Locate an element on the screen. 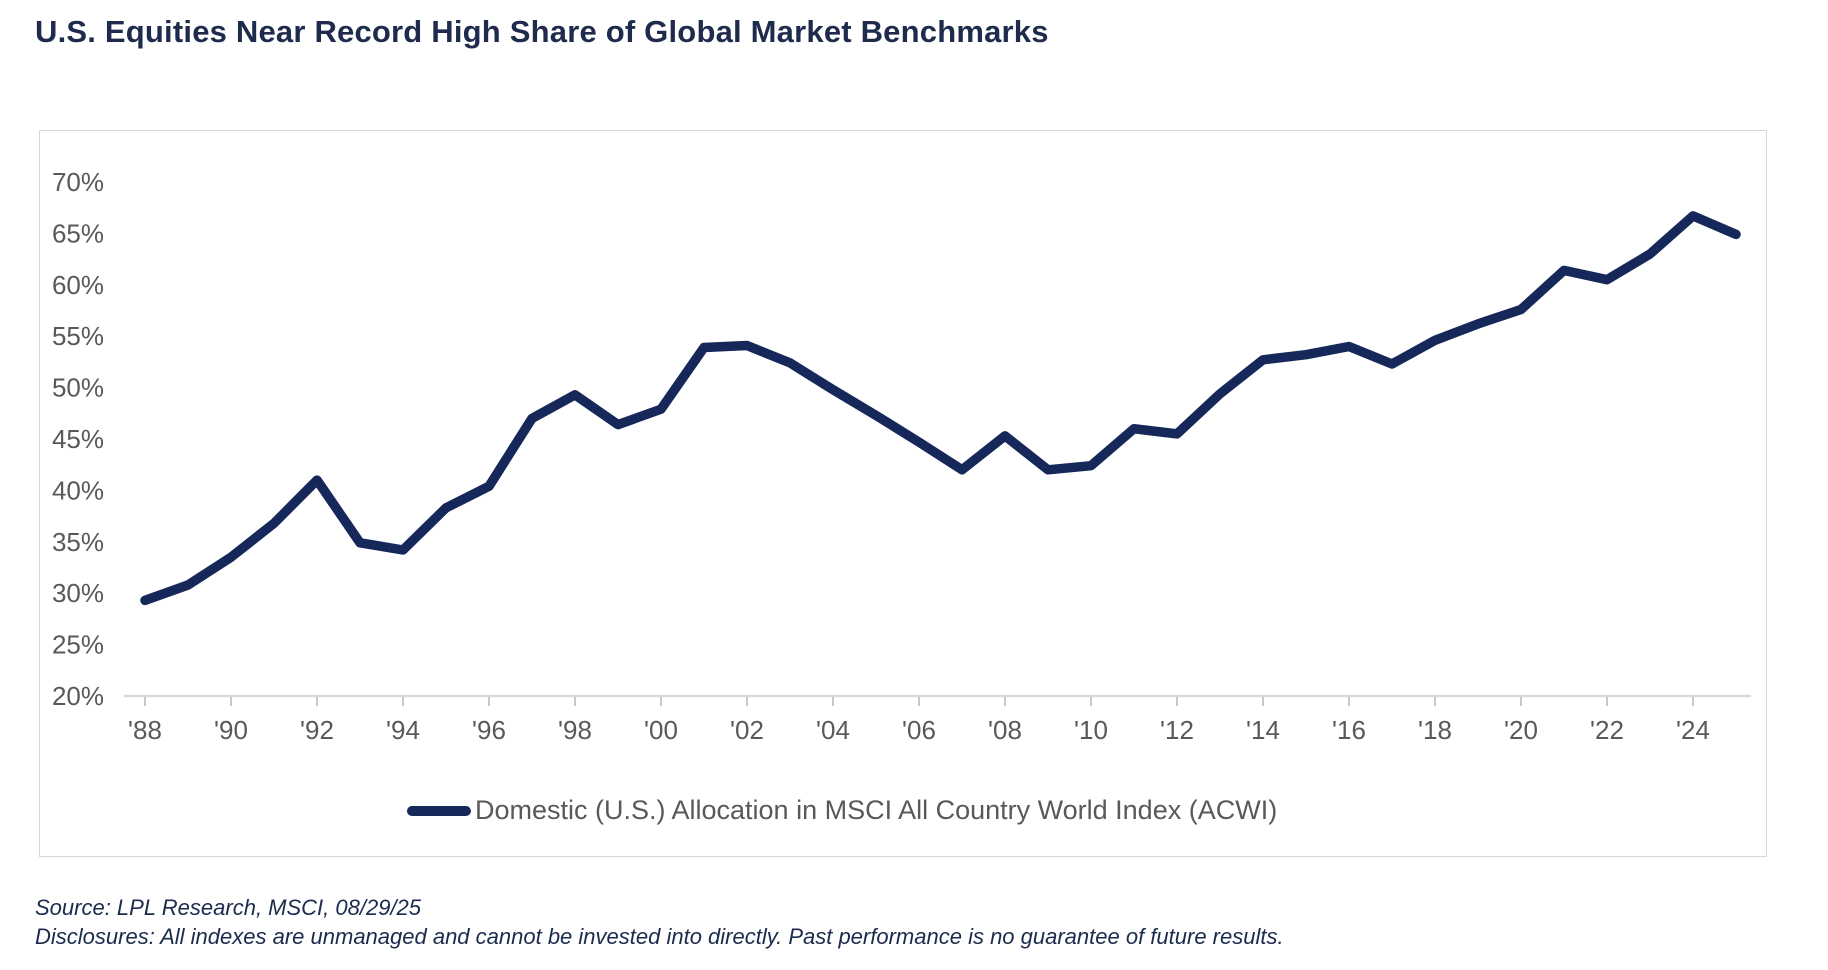 This screenshot has width=1828, height=970. x-axis-tick-label: '88 is located at coordinates (145, 730).